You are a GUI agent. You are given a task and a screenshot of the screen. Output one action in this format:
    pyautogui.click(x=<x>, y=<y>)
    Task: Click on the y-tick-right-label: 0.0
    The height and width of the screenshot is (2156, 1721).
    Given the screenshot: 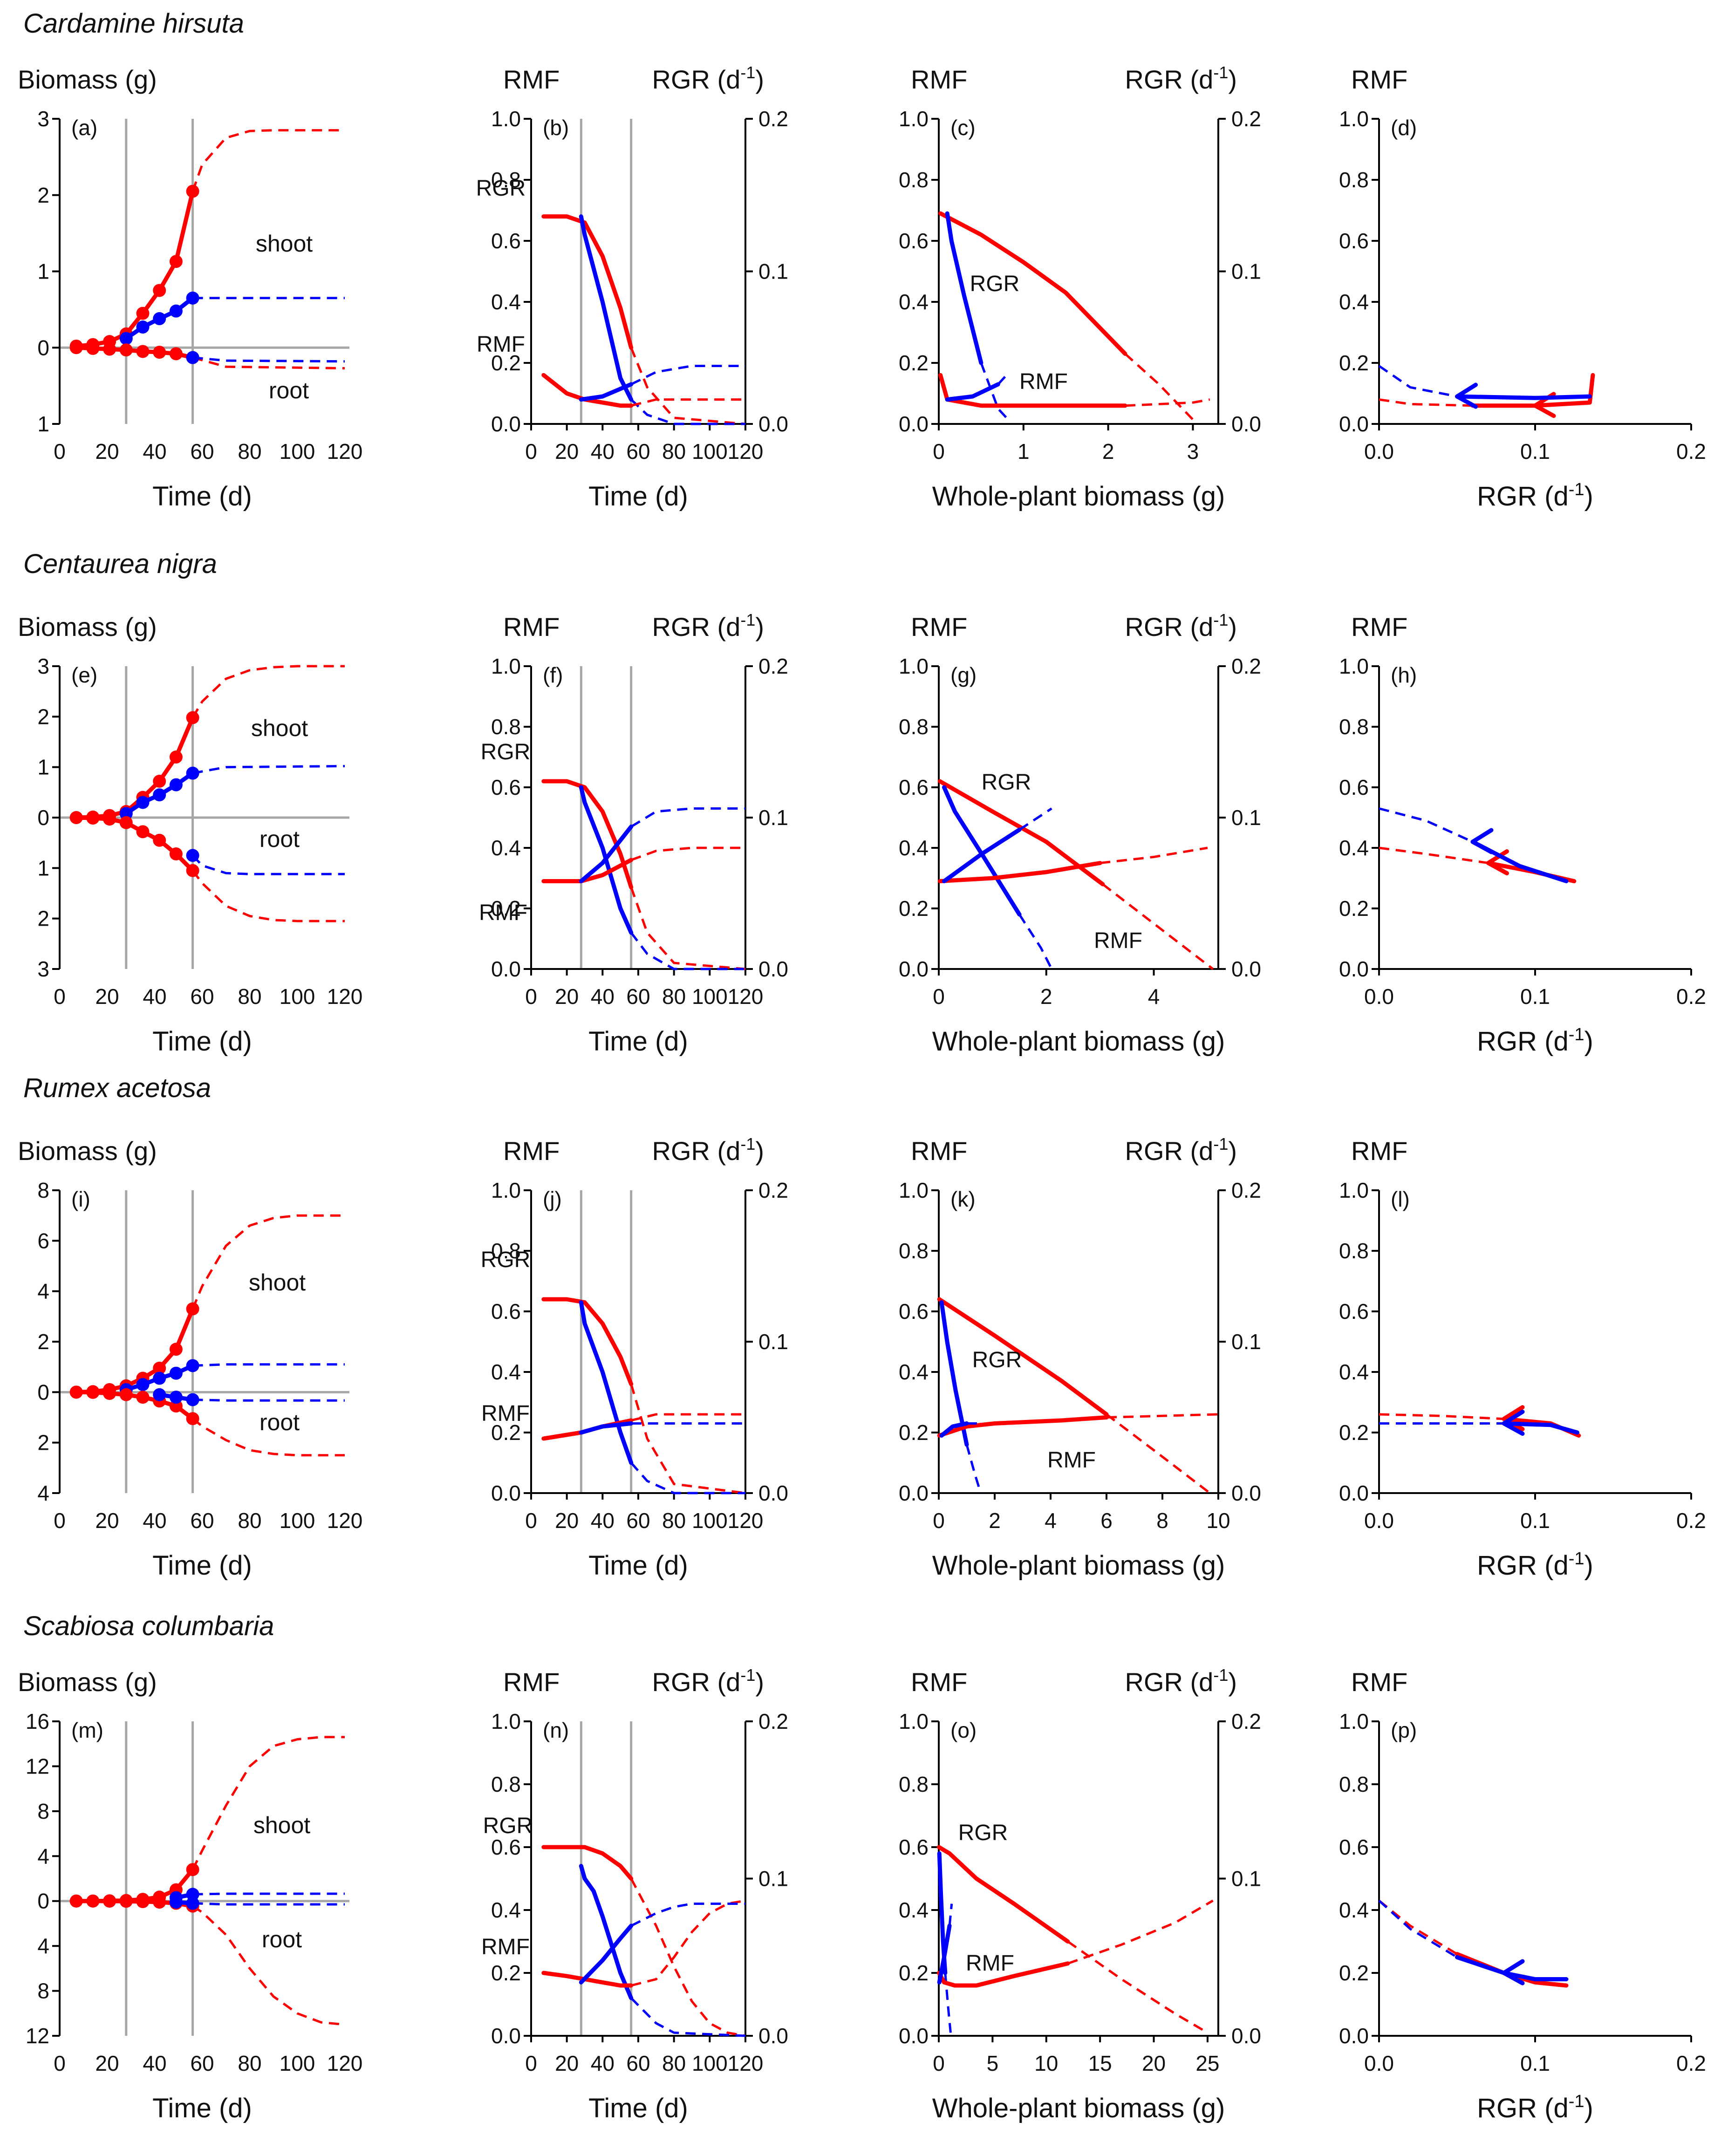 What is the action you would take?
    pyautogui.click(x=1246, y=424)
    